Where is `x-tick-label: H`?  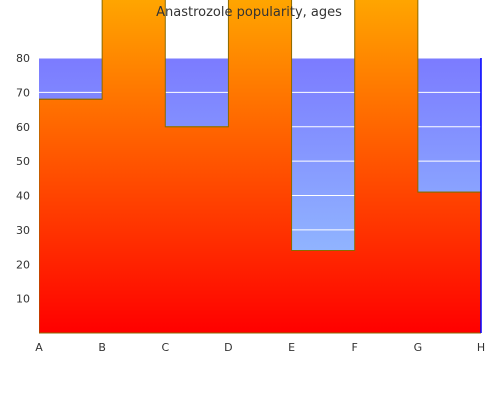 x-tick-label: H is located at coordinates (481, 347).